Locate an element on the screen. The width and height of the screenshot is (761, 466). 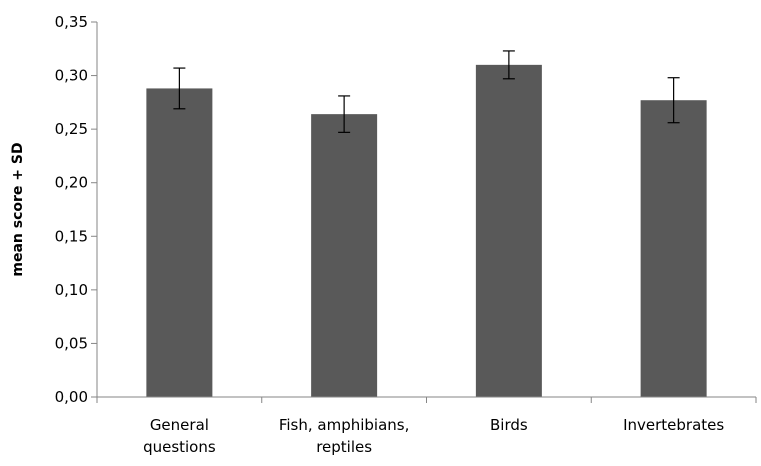
x-tick-label: Invertebrates is located at coordinates (673, 425).